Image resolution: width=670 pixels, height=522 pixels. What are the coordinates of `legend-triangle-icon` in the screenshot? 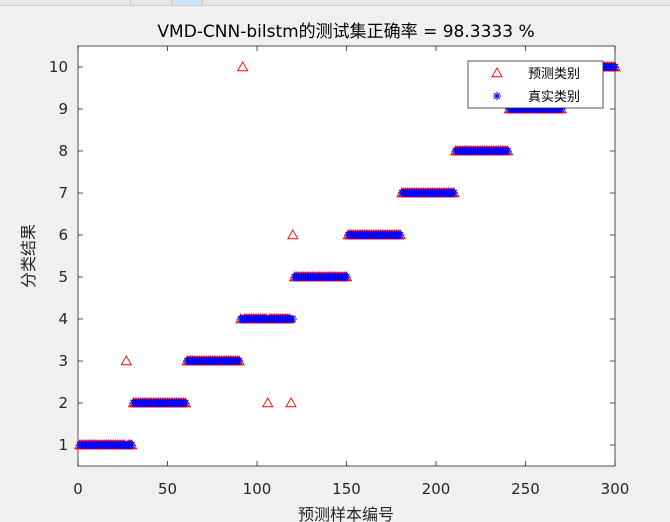 It's located at (497, 72).